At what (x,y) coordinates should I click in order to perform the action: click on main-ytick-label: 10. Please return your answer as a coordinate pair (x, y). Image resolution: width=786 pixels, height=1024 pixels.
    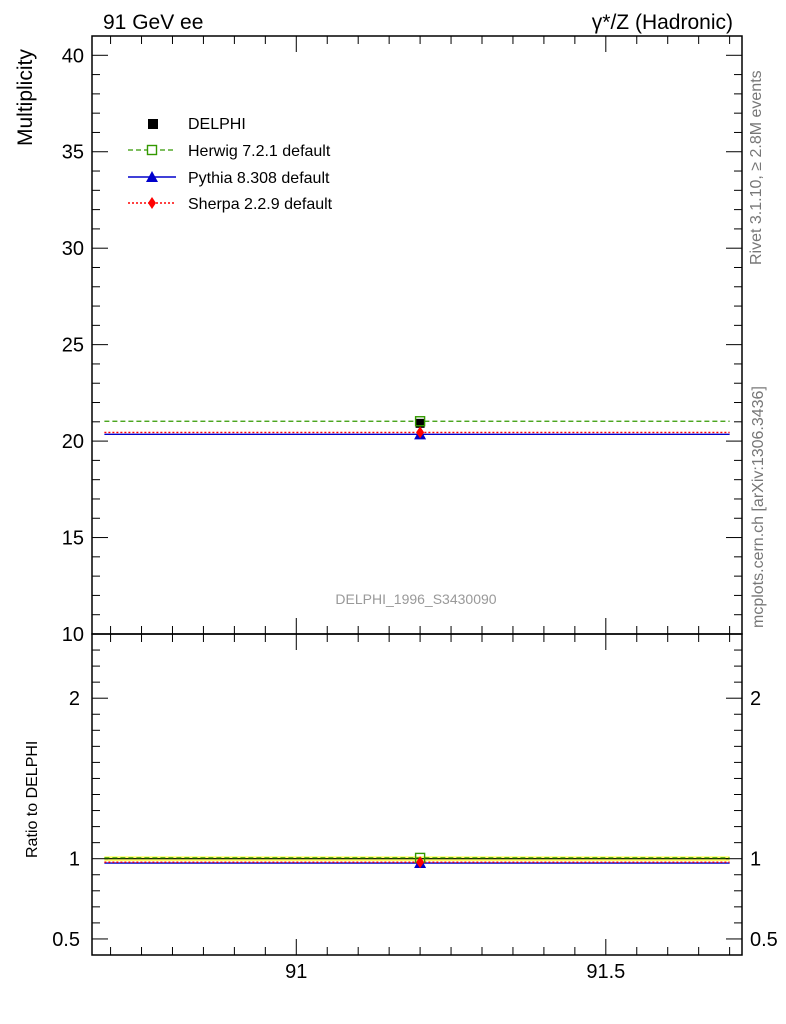
    Looking at the image, I should click on (73, 635).